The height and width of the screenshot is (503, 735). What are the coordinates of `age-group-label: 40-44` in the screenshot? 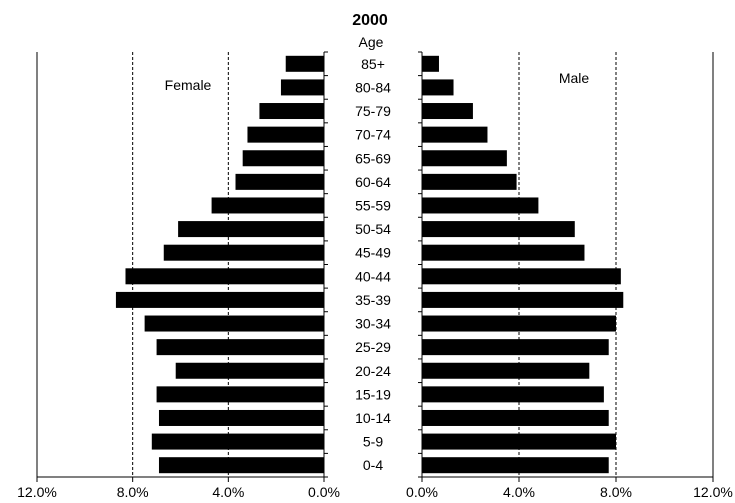 It's located at (373, 276).